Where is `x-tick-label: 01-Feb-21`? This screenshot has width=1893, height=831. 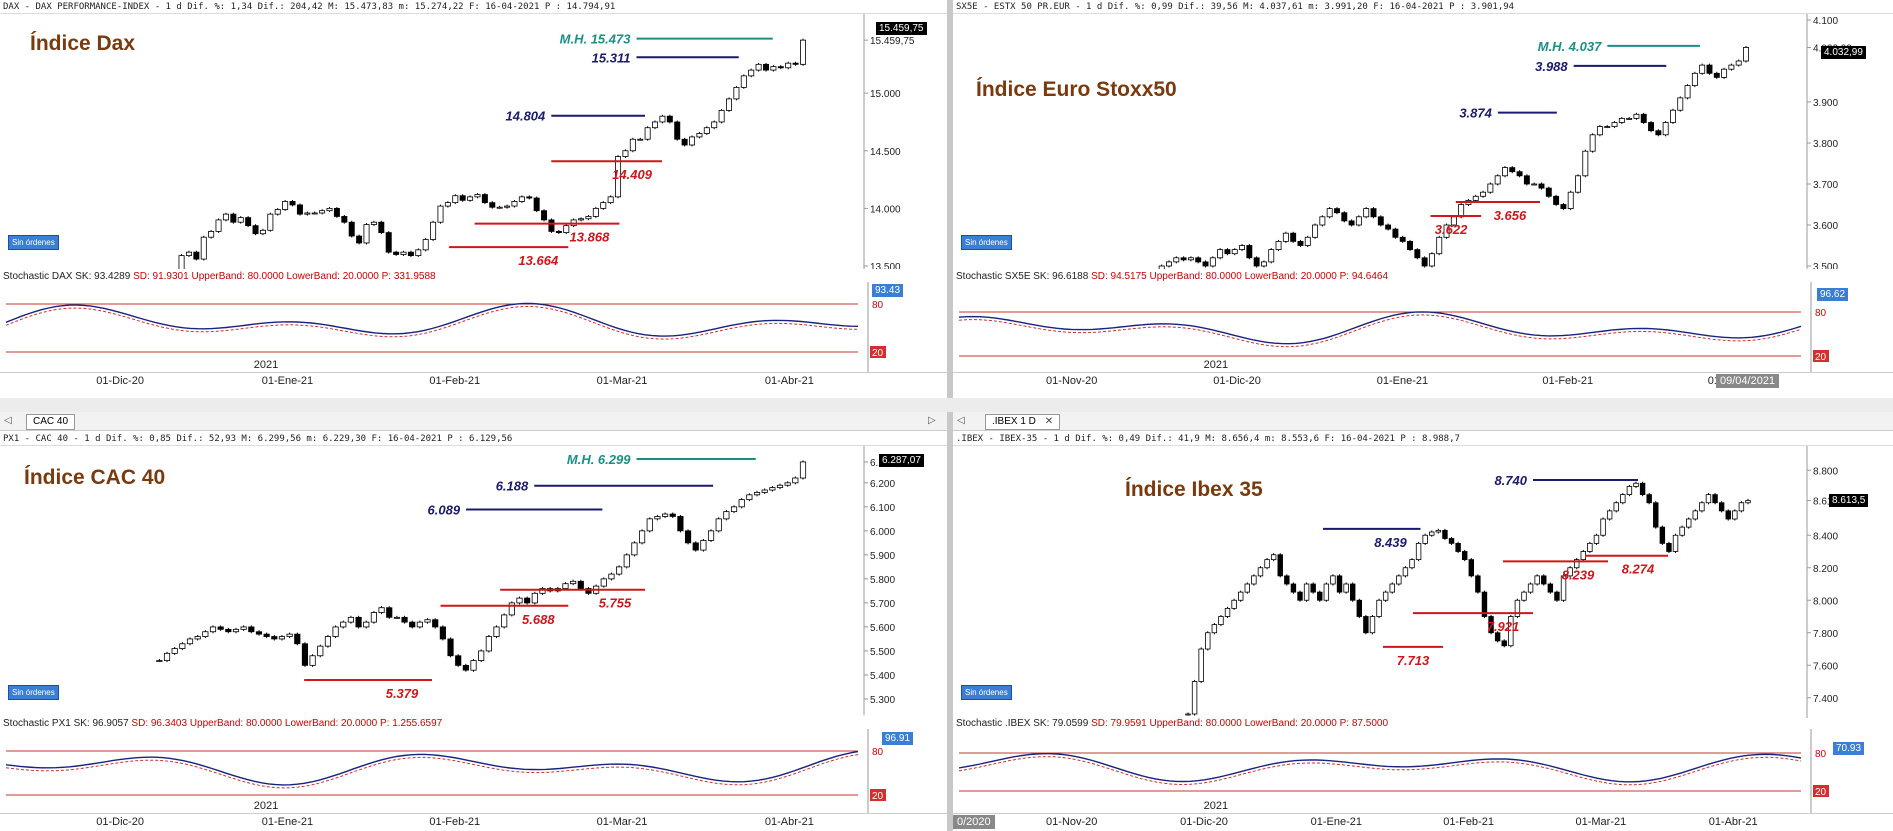
x-tick-label: 01-Feb-21 is located at coordinates (455, 822).